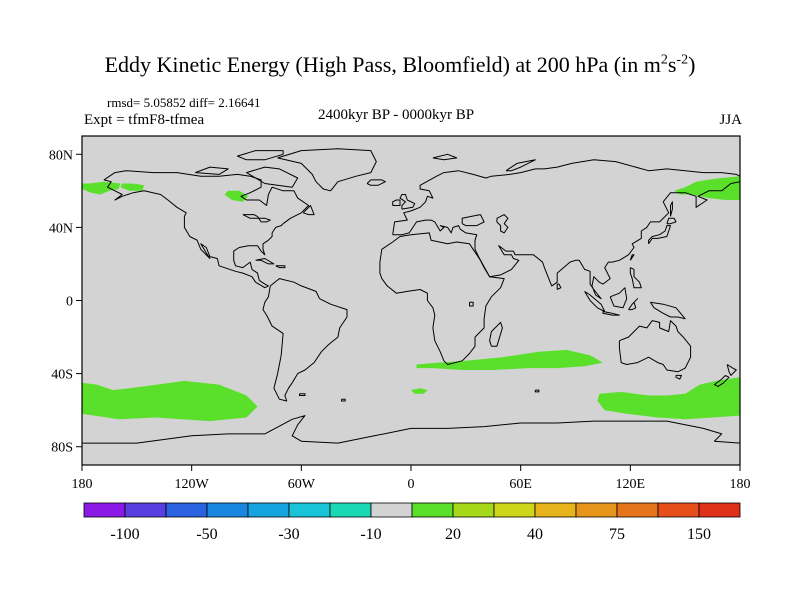 The image size is (800, 600). I want to click on region-small-patch, so click(419, 391).